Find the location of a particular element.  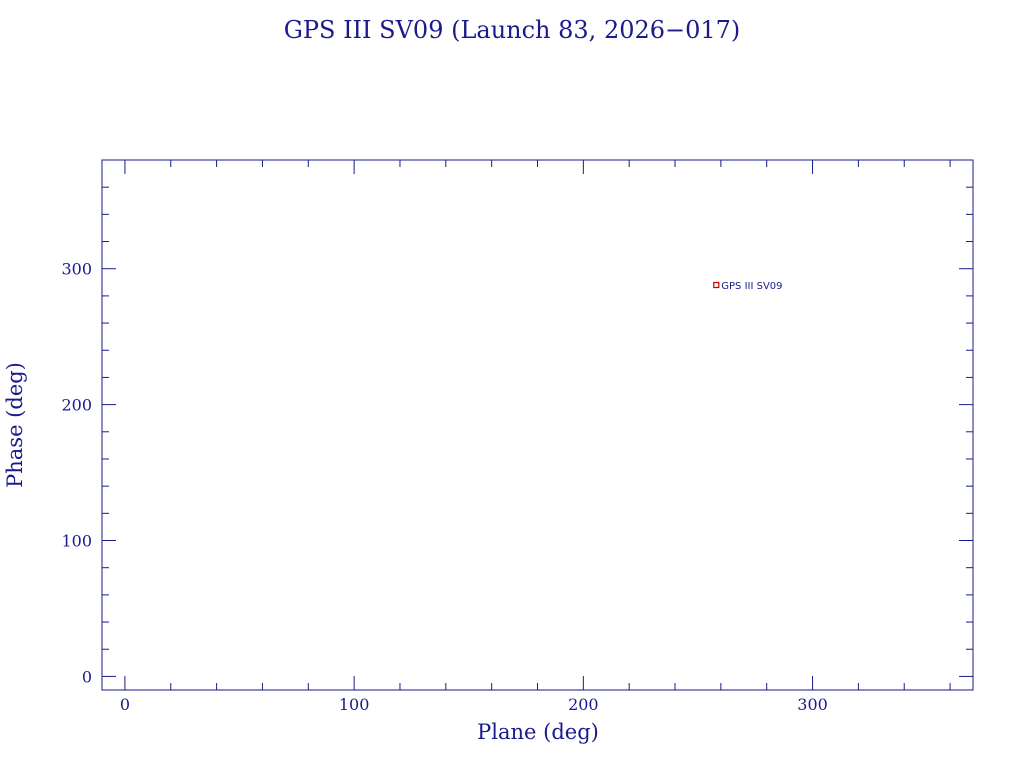

data-point-label: GPS III SV09 is located at coordinates (751, 286).